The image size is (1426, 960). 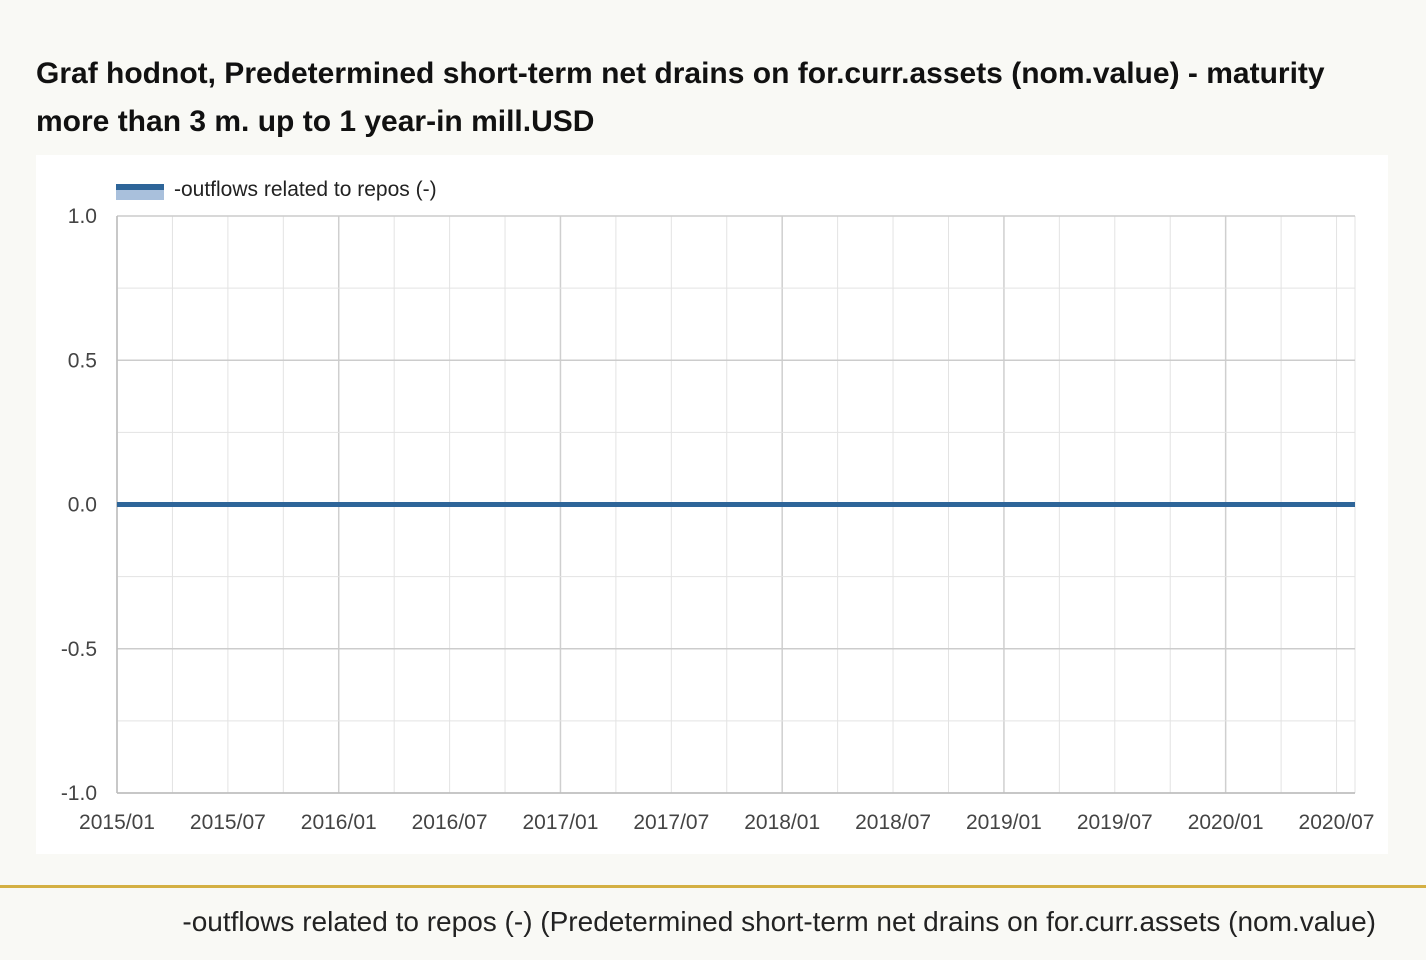 What do you see at coordinates (82, 360) in the screenshot?
I see `y-tick-label: 0.5` at bounding box center [82, 360].